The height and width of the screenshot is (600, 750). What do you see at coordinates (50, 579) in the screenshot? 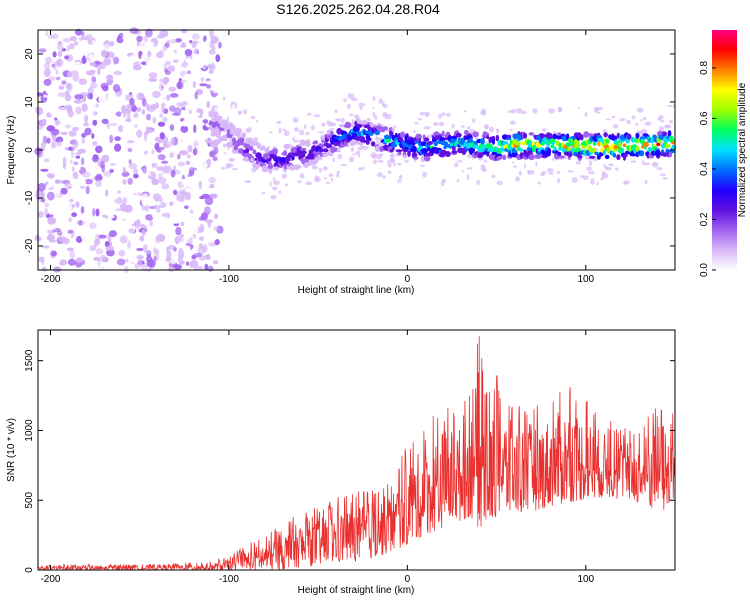
I see `snr-xtick-label: -200` at bounding box center [50, 579].